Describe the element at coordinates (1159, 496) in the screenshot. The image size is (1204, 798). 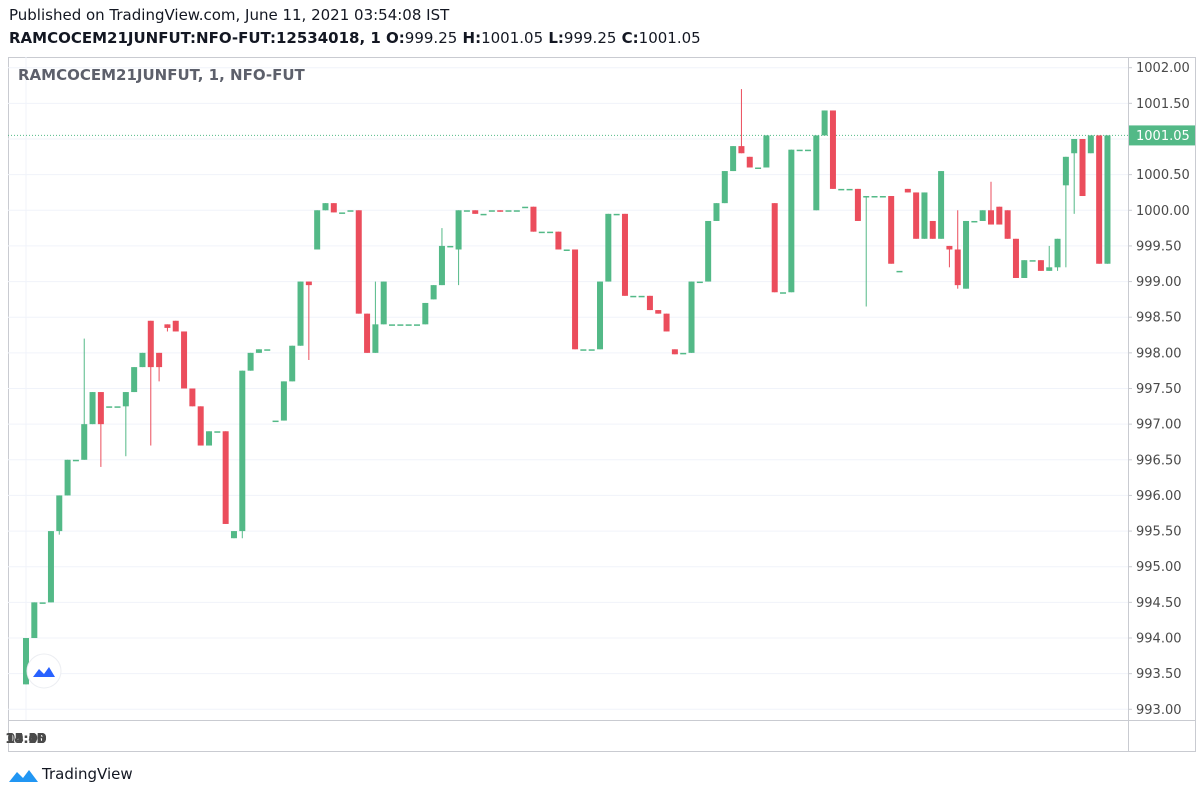
I see `y-tick-label: 996.00` at that location.